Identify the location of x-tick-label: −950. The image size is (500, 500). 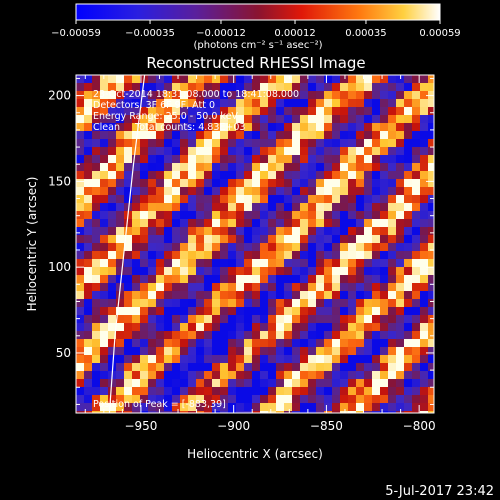
(140, 426).